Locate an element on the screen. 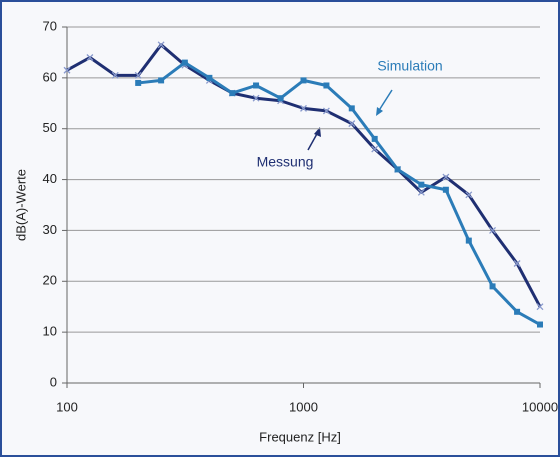 The height and width of the screenshot is (457, 560). x-axis-label: Frequenz [Hz] is located at coordinates (300, 436).